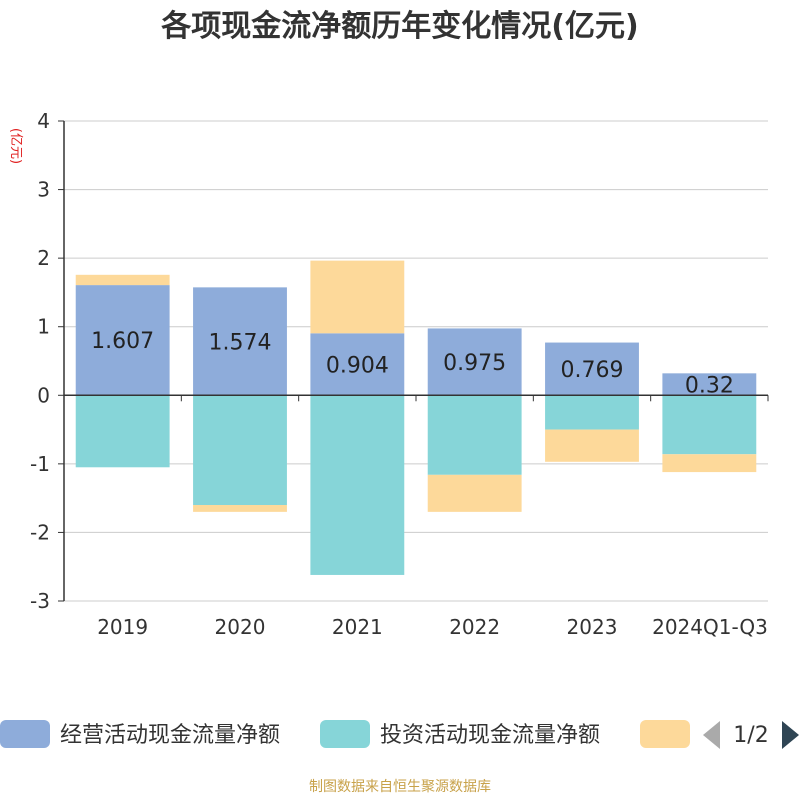 The image size is (800, 800). I want to click on y-tick-label: 2, so click(43, 258).